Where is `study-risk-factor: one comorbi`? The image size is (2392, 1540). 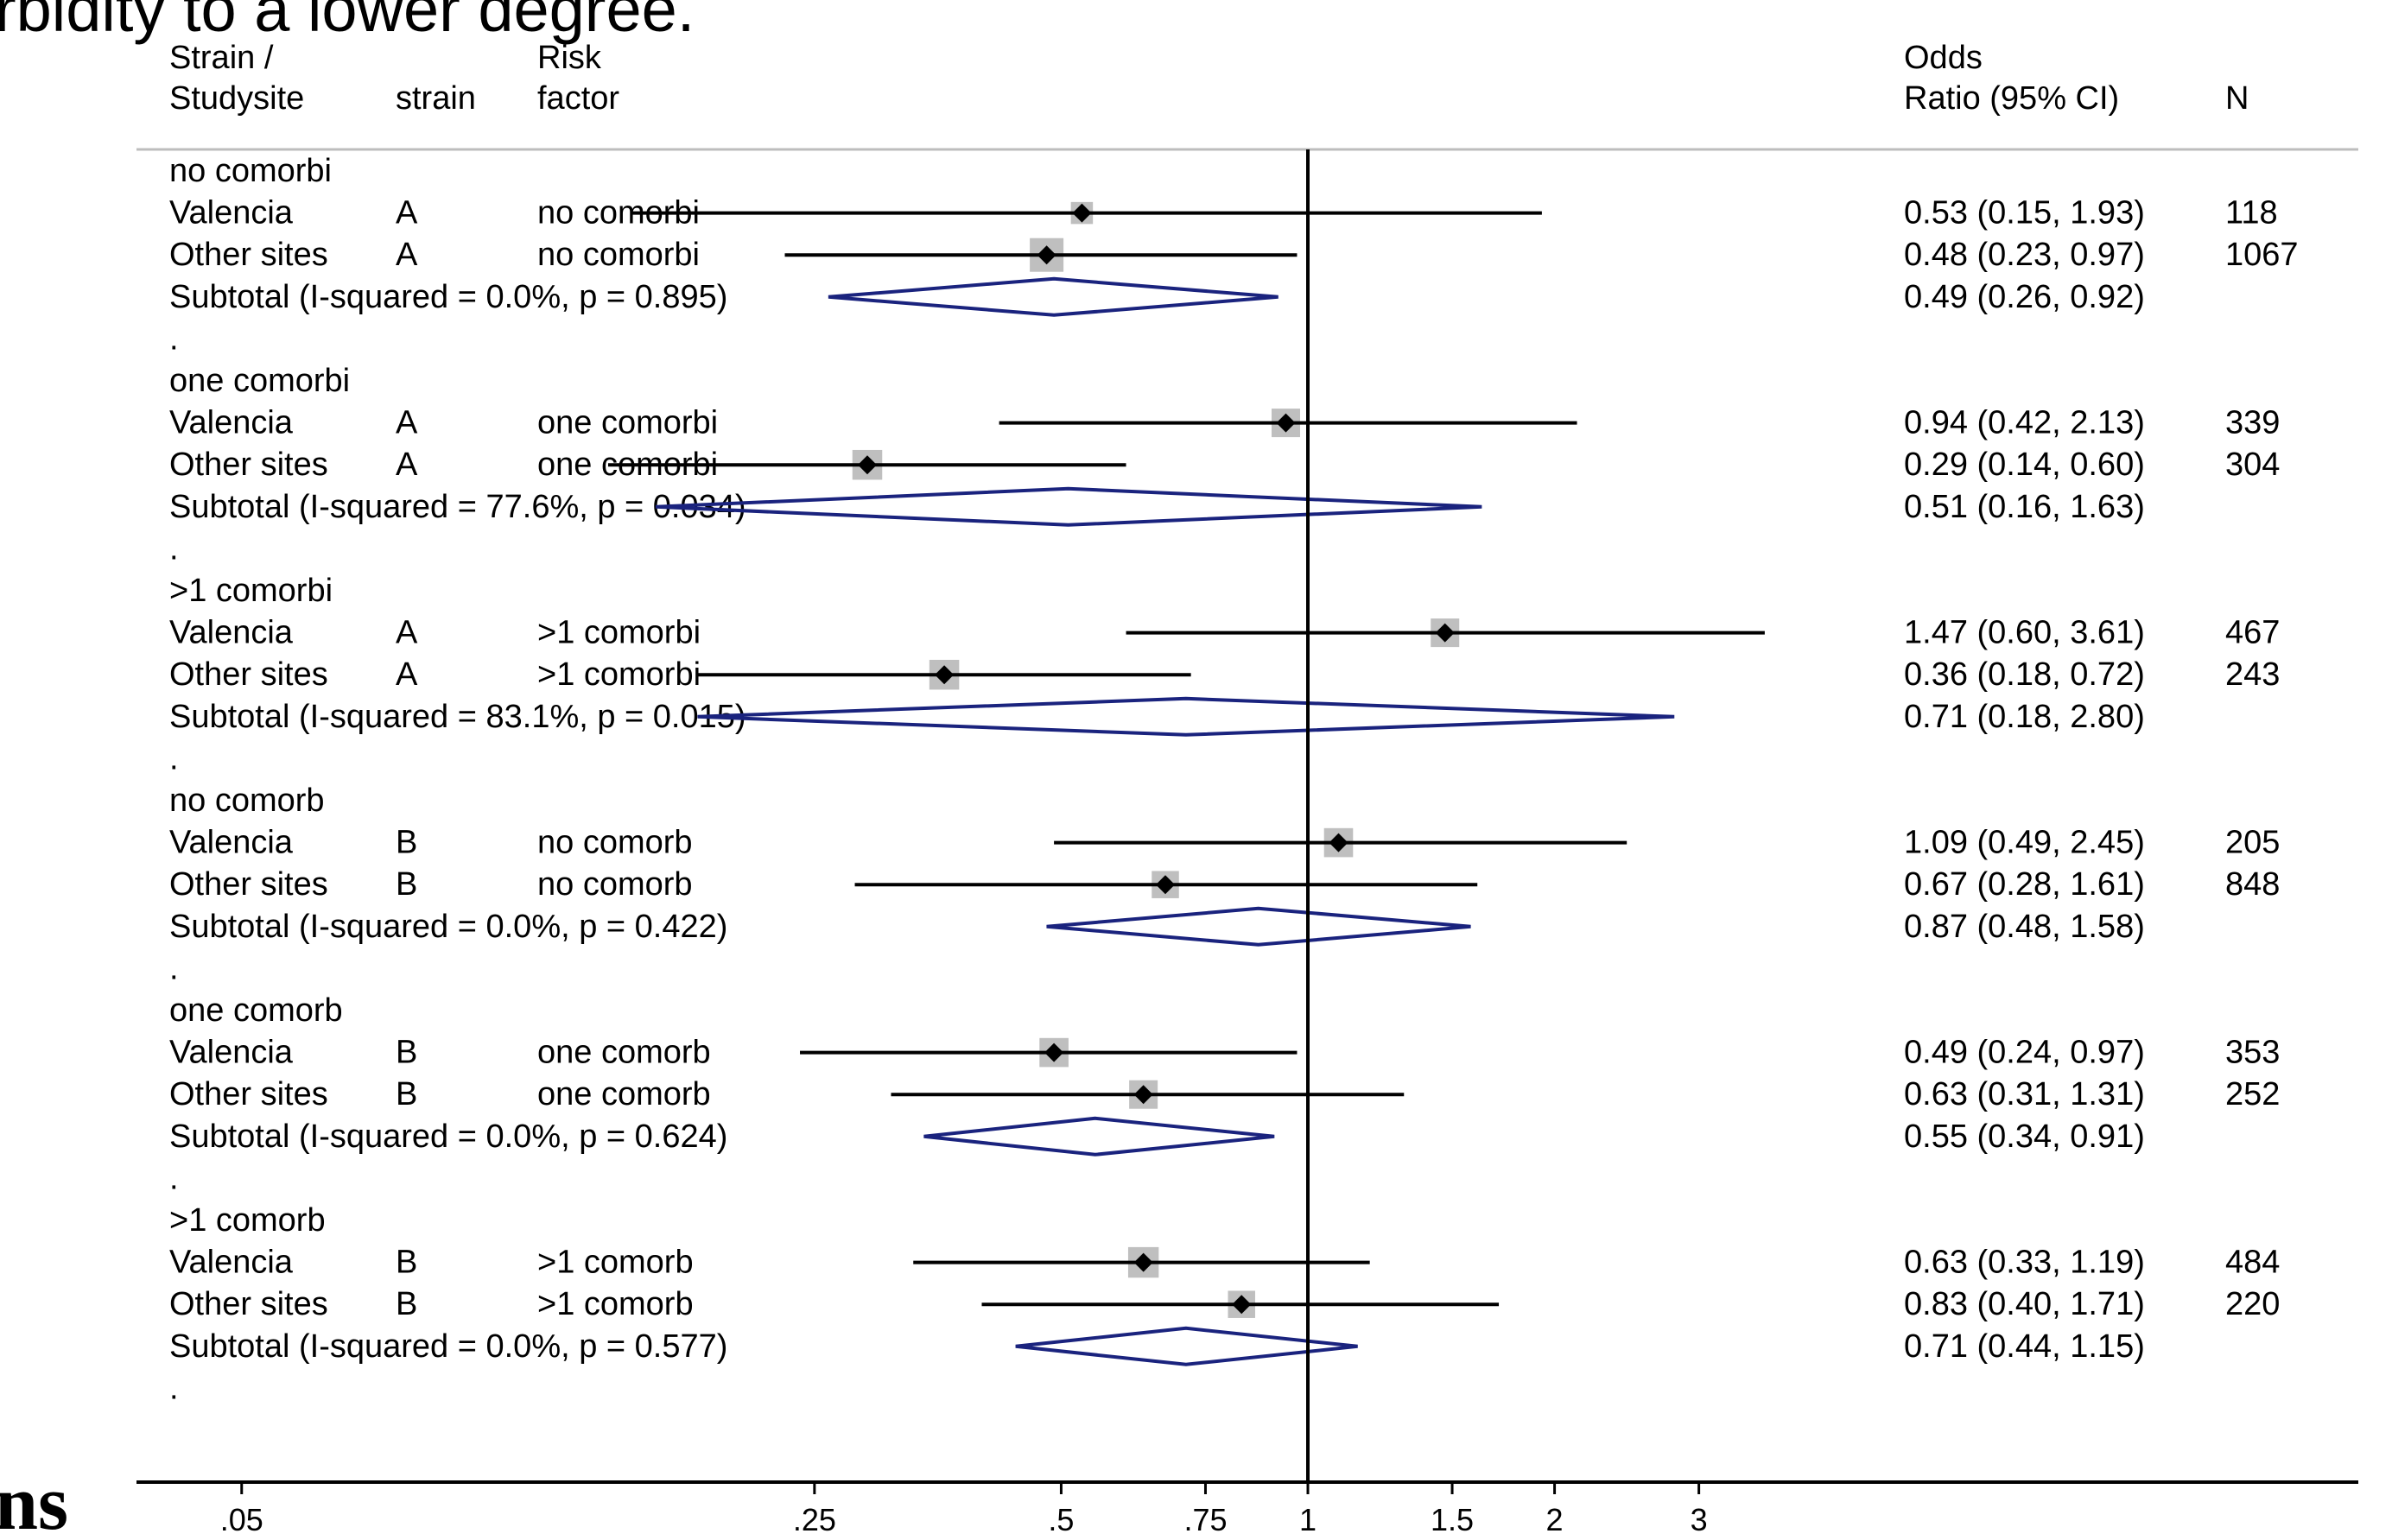
study-risk-factor: one comorbi is located at coordinates (627, 423).